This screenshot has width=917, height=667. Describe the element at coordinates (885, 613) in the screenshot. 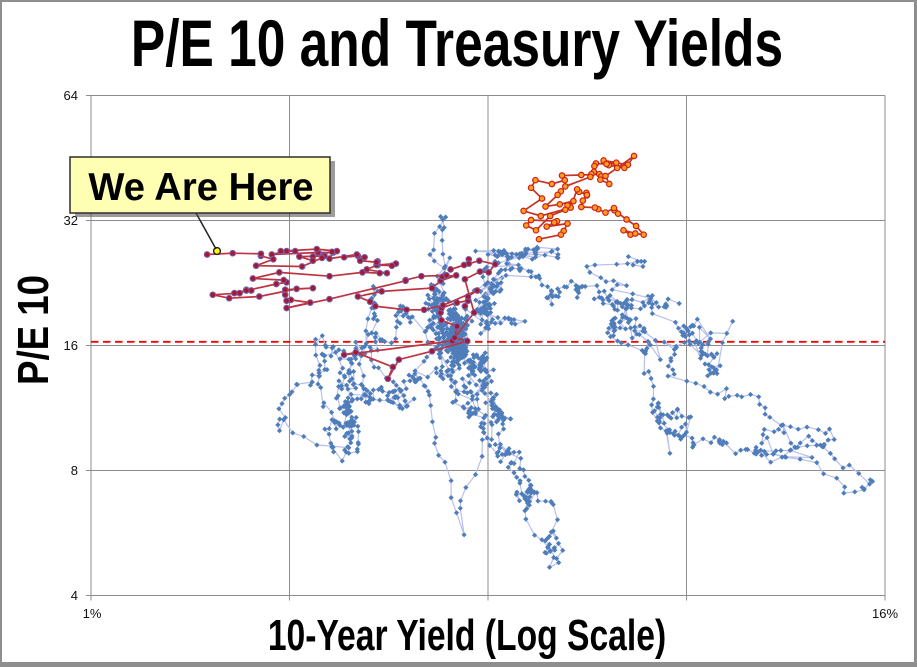

I see `svg-text: 16%` at that location.